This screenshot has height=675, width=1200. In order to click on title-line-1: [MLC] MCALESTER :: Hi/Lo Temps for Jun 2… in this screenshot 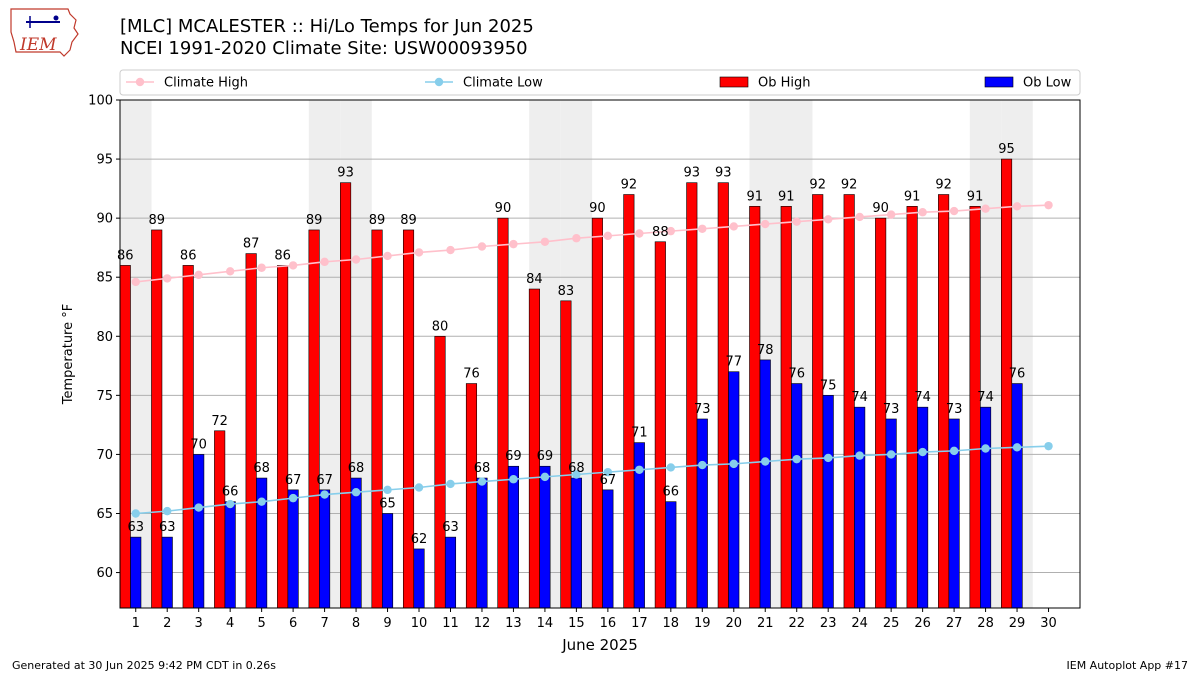, I will do `click(327, 26)`.